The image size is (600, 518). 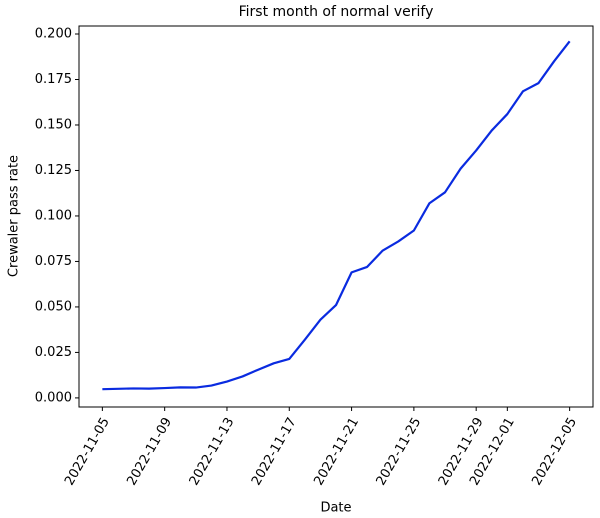 I want to click on x-tick-label: 2022-12-05, so click(x=554, y=451).